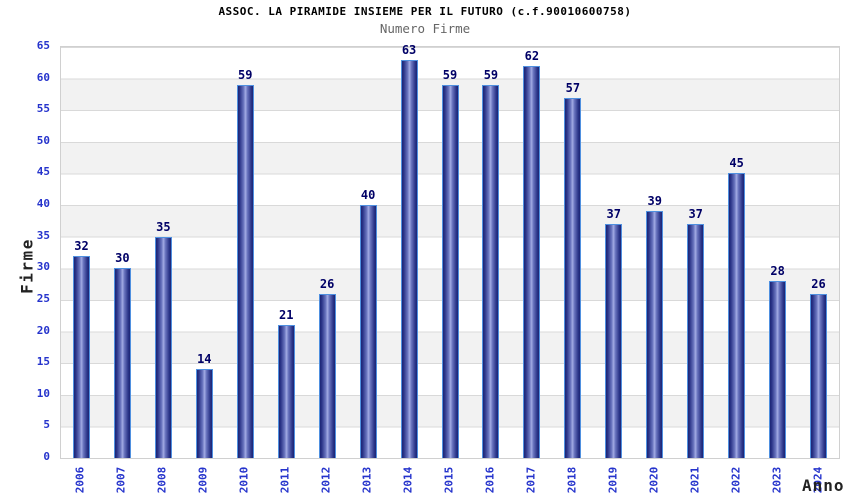  What do you see at coordinates (286, 315) in the screenshot?
I see `bar-value-label: 21` at bounding box center [286, 315].